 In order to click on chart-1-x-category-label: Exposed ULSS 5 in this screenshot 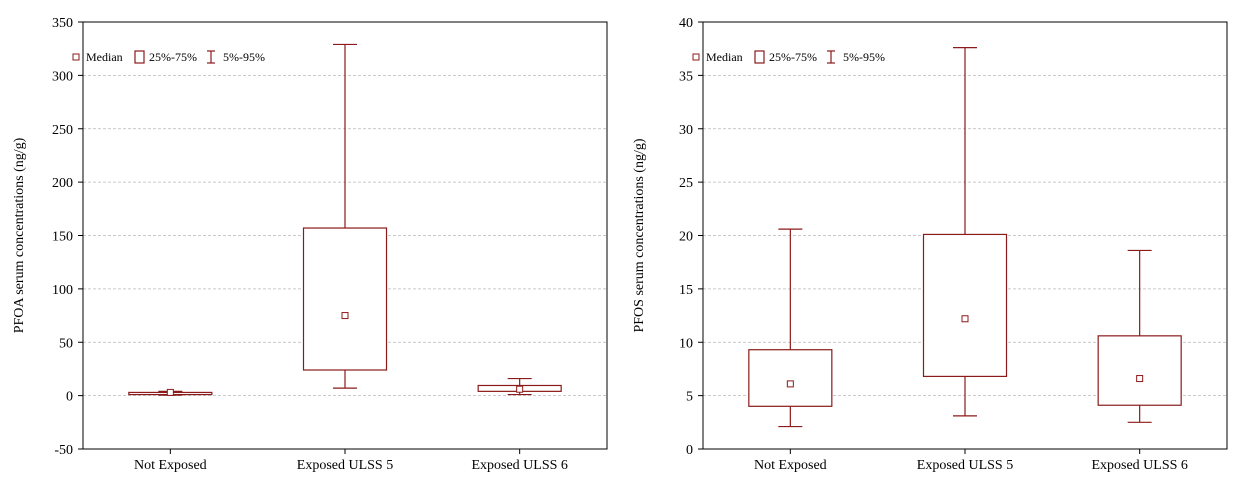, I will do `click(965, 465)`.